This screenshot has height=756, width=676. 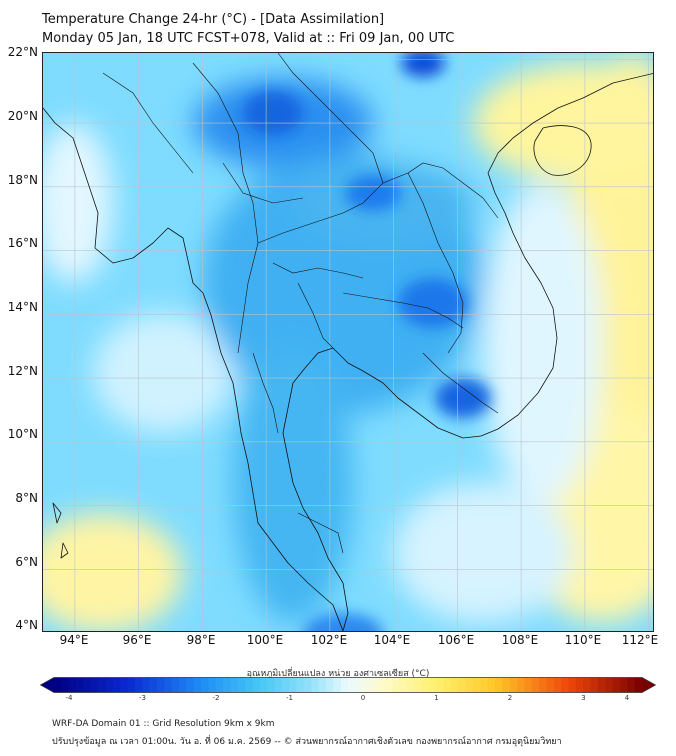 I want to click on lat-label-22n: 22°N, so click(x=22, y=52).